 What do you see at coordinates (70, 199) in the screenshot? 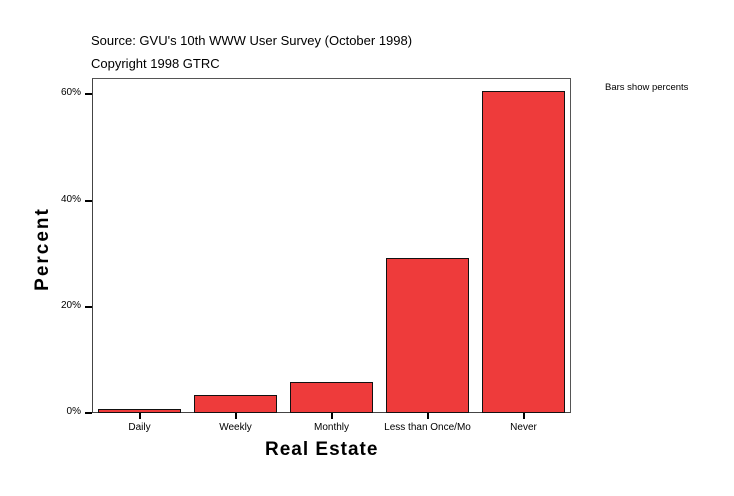
I see `y-tick-label: 40%` at bounding box center [70, 199].